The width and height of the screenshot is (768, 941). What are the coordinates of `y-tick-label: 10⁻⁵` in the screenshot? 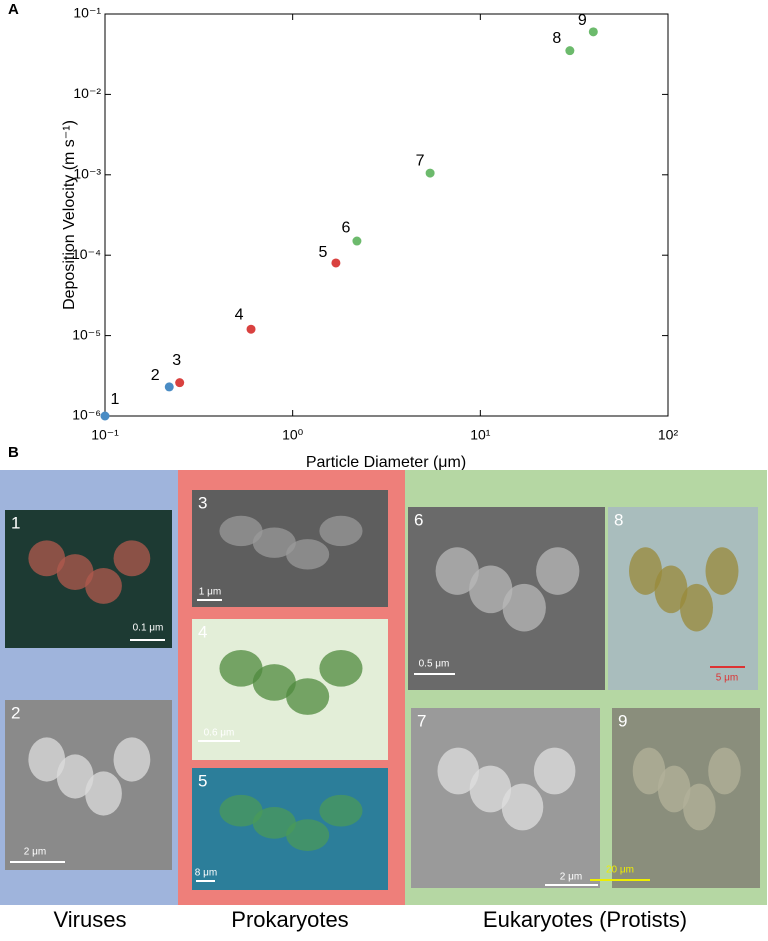 It's located at (86, 334).